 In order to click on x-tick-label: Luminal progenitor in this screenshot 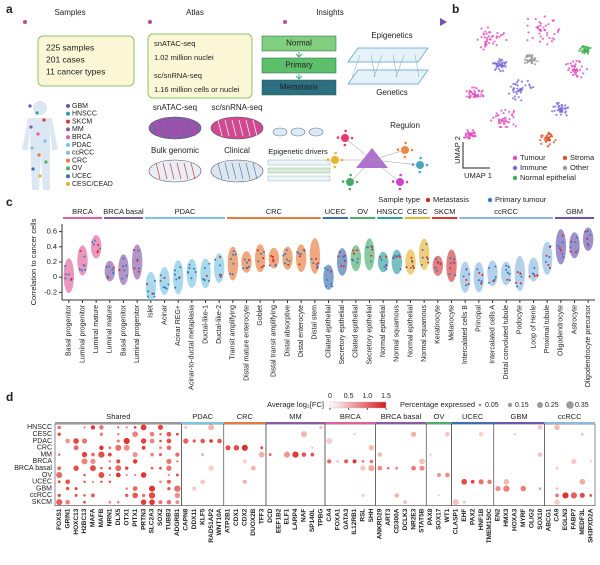, I will do `click(82, 333)`.